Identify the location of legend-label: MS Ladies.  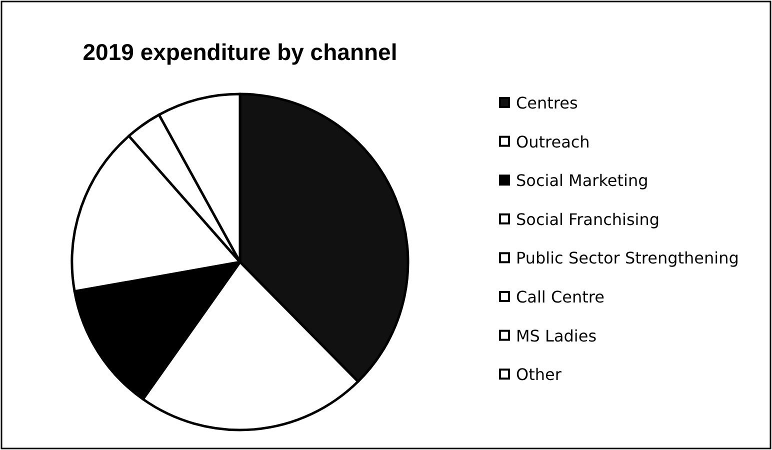
(556, 336).